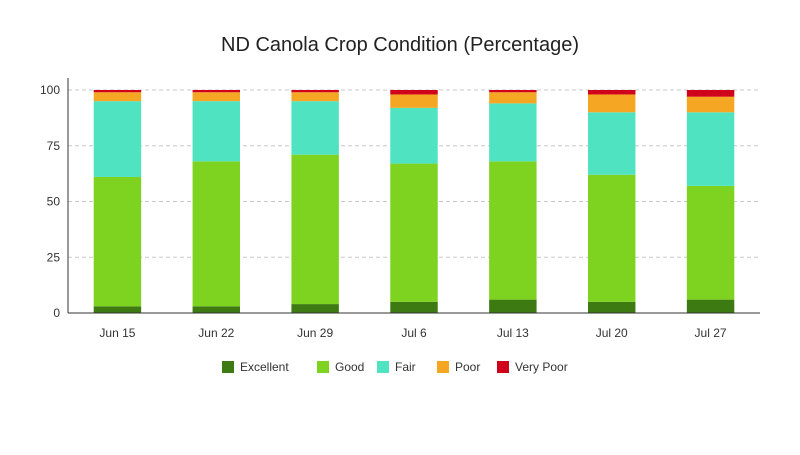 This screenshot has height=455, width=800. Describe the element at coordinates (467, 367) in the screenshot. I see `legend-label: Poor` at that location.